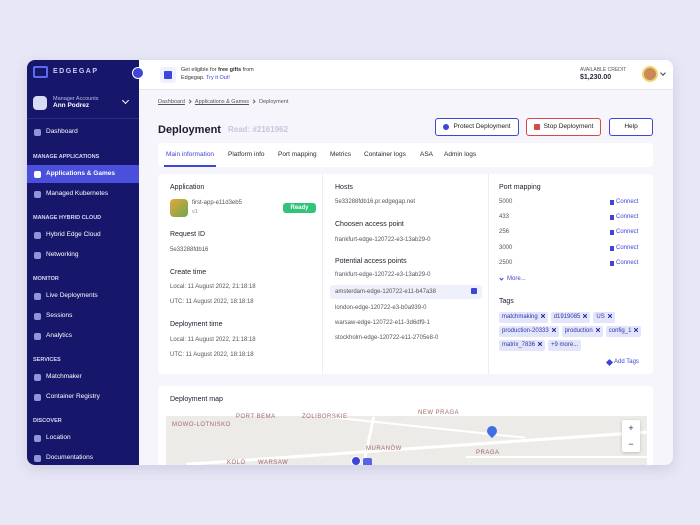 The image size is (700, 525). I want to click on tag: US, so click(604, 317).